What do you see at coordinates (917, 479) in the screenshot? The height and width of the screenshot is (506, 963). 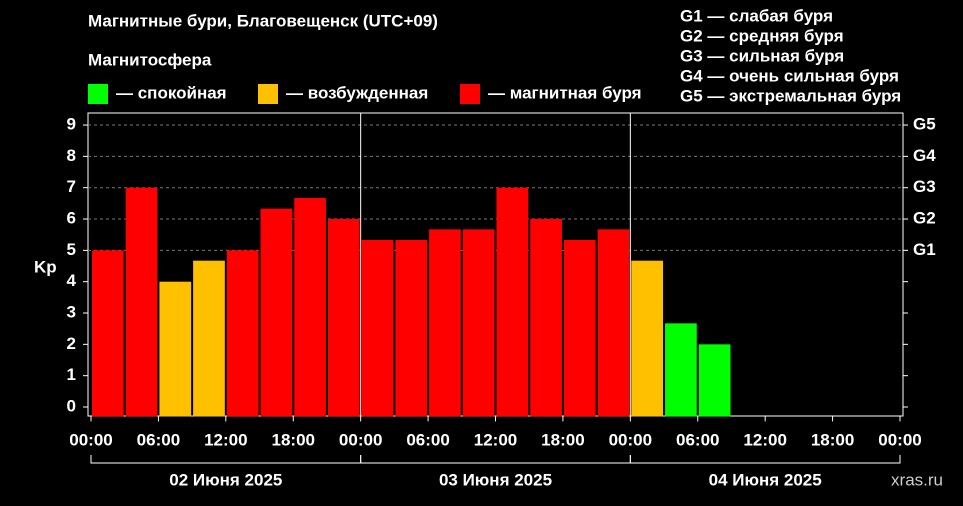 I see `watermark: xras.ru` at bounding box center [917, 479].